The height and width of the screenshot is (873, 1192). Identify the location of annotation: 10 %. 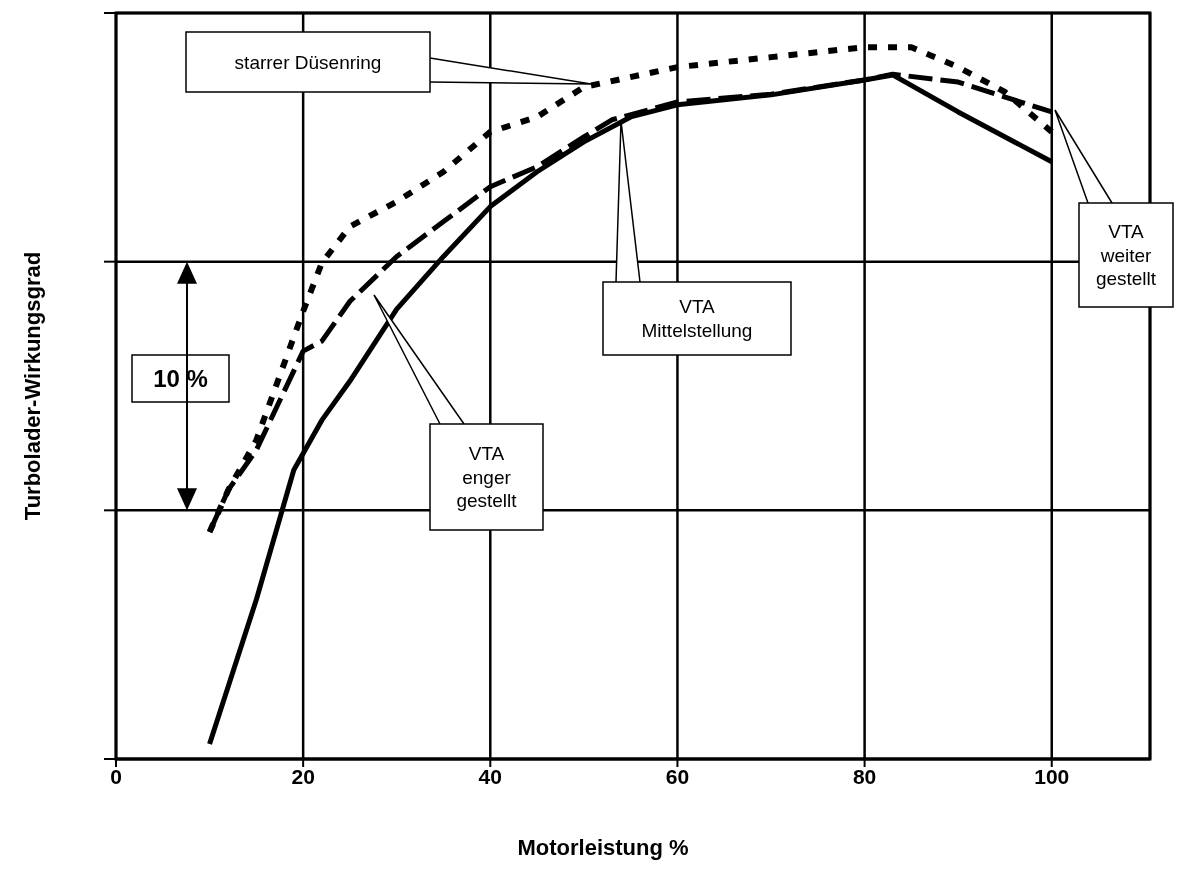
(180, 378).